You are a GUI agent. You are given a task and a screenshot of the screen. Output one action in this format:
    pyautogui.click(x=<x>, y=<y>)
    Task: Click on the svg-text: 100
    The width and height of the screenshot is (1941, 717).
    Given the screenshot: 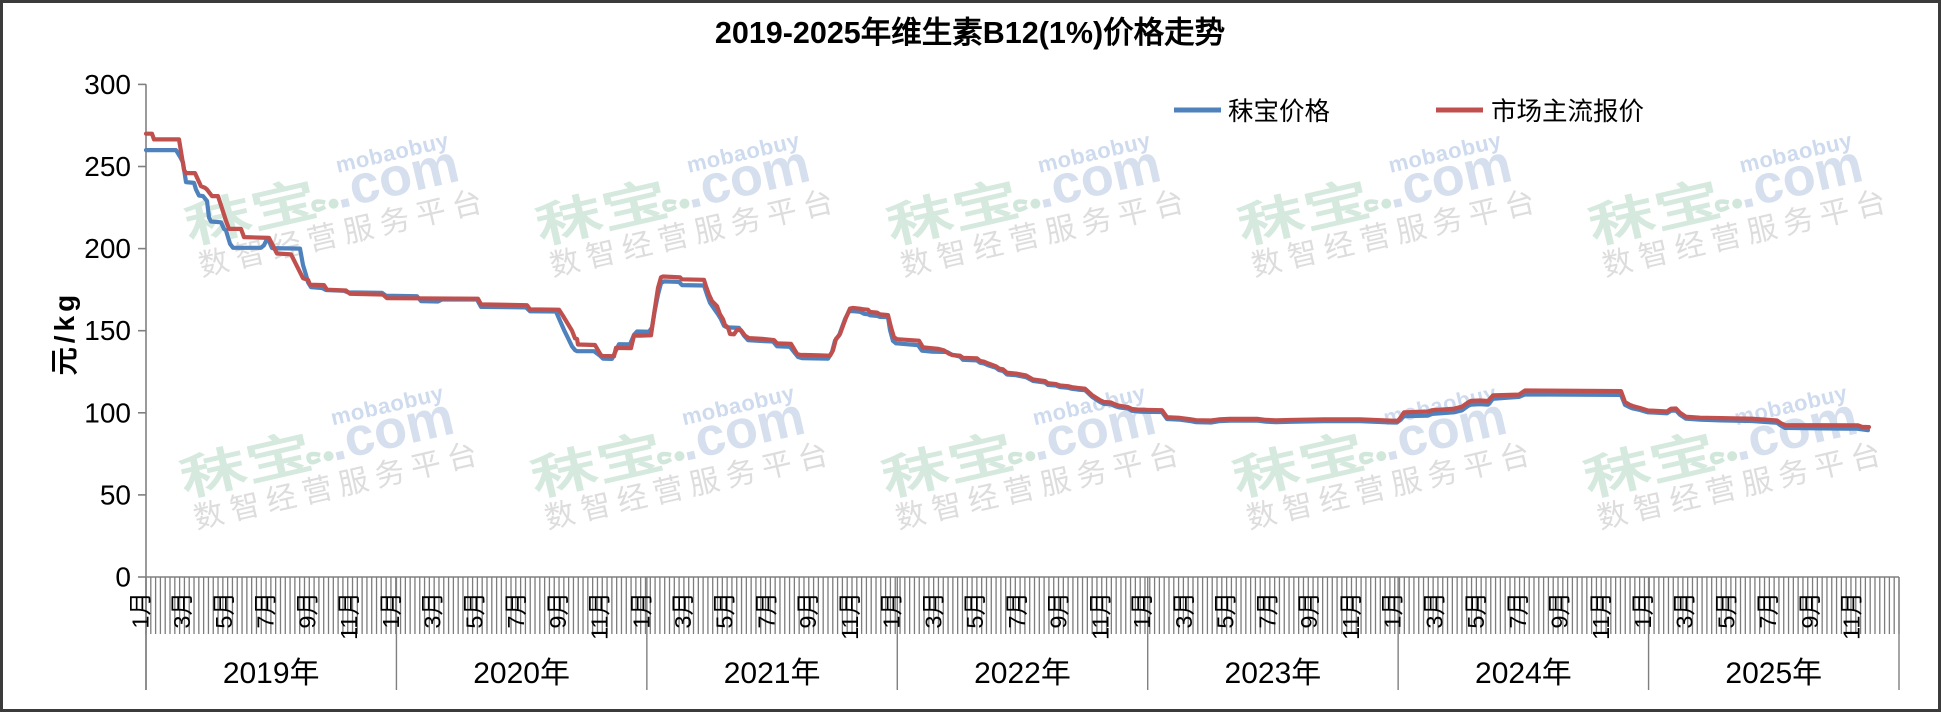 What is the action you would take?
    pyautogui.click(x=107, y=412)
    